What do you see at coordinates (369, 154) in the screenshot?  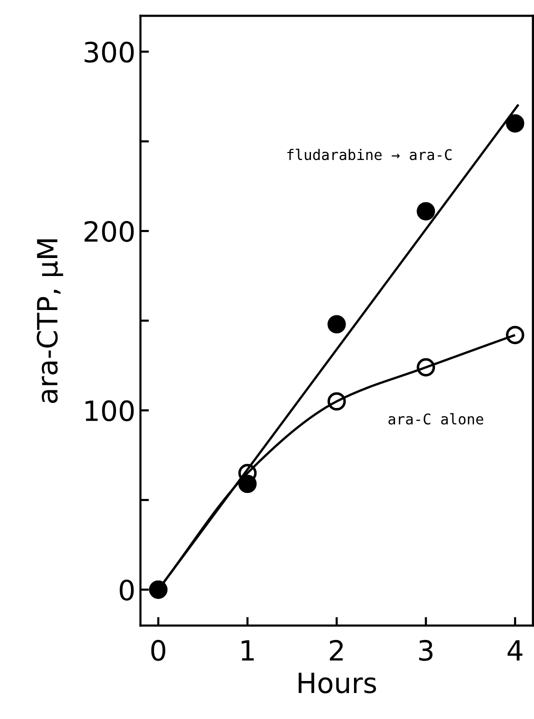 I see `series-label: fludarabine → ara-C` at bounding box center [369, 154].